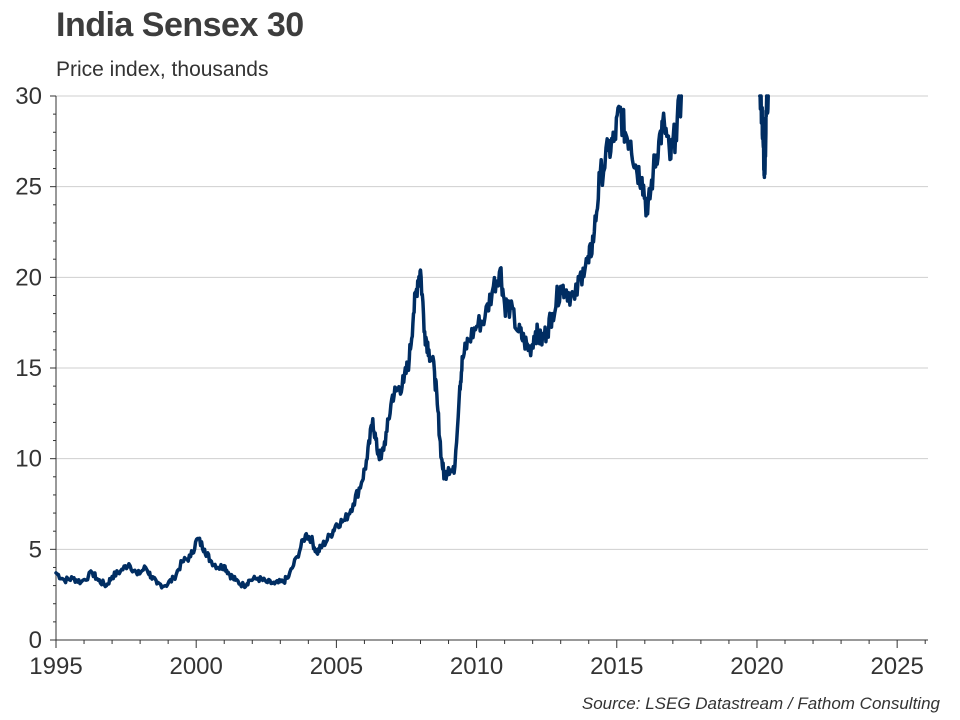  What do you see at coordinates (28, 459) in the screenshot?
I see `y-tick-label: 10` at bounding box center [28, 459].